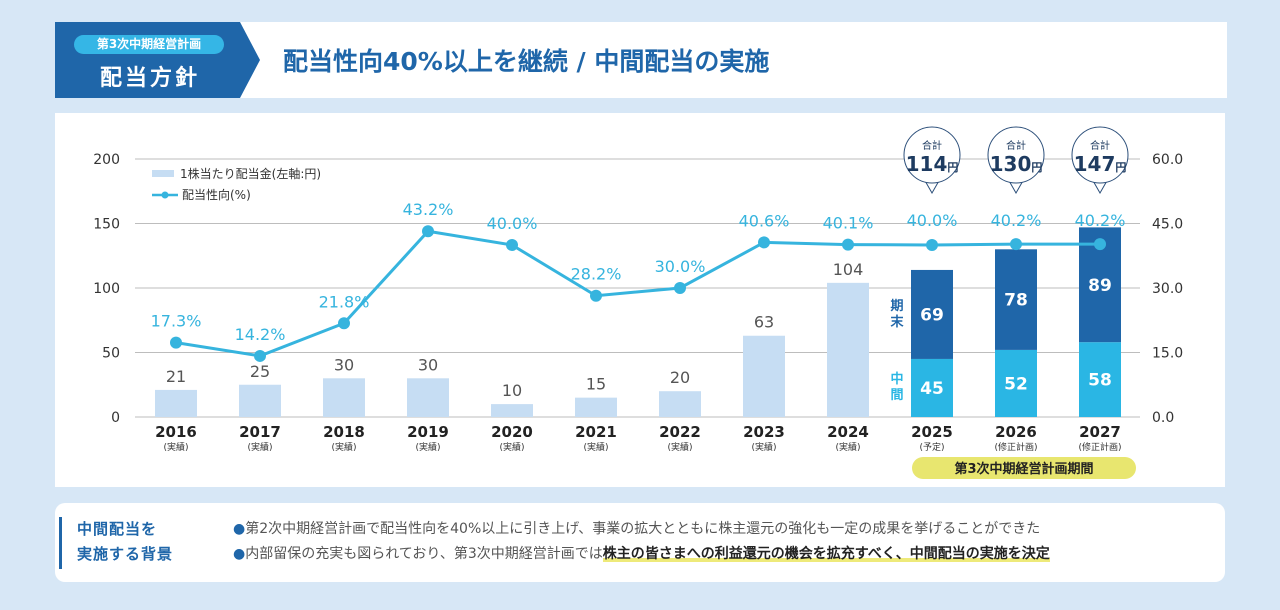 The height and width of the screenshot is (610, 1280). Describe the element at coordinates (250, 173) in the screenshot. I see `legend-dividend: 1株当たり配当金(左軸:円)` at that location.